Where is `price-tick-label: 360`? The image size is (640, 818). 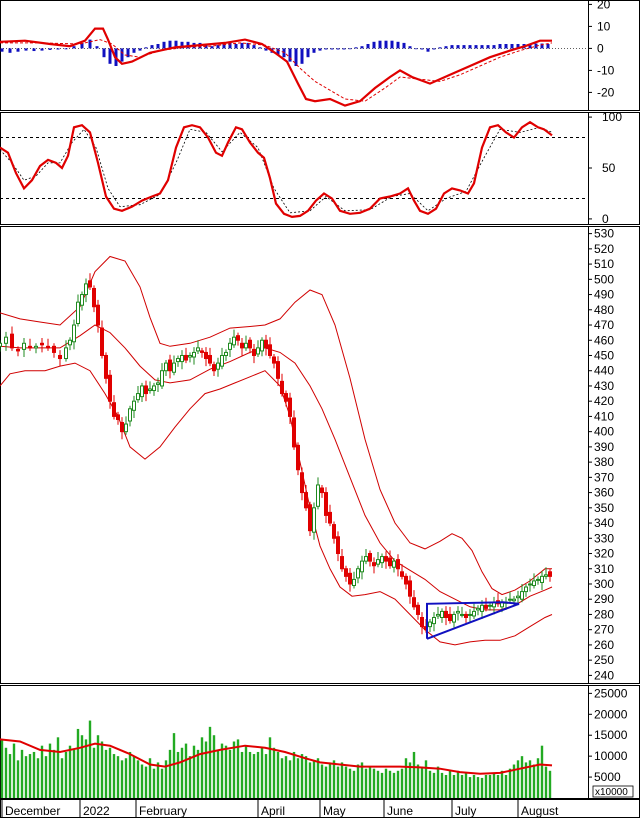 price-tick-label: 360 is located at coordinates (604, 493).